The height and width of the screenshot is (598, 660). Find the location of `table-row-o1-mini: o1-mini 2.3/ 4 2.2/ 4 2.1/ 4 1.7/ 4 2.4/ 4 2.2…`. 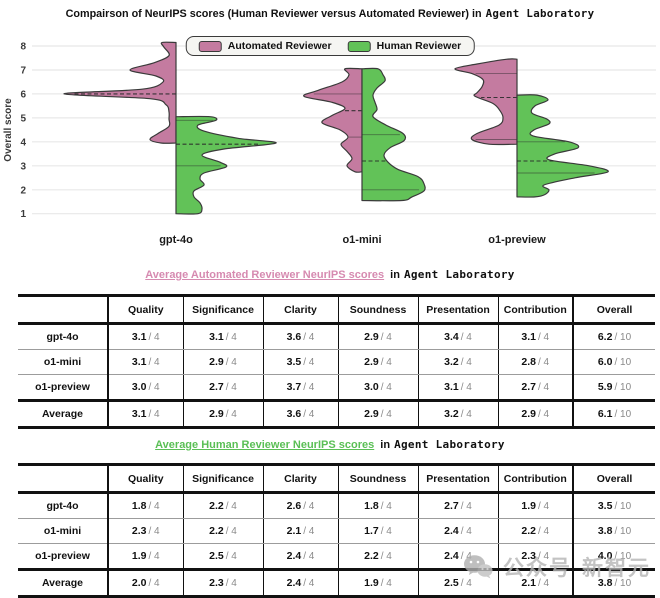

table-row-o1-mini: o1-mini 2.3/ 4 2.2/ 4 2.1/ 4 1.7/ 4 2.4/ 4 2.2… is located at coordinates (336, 531).